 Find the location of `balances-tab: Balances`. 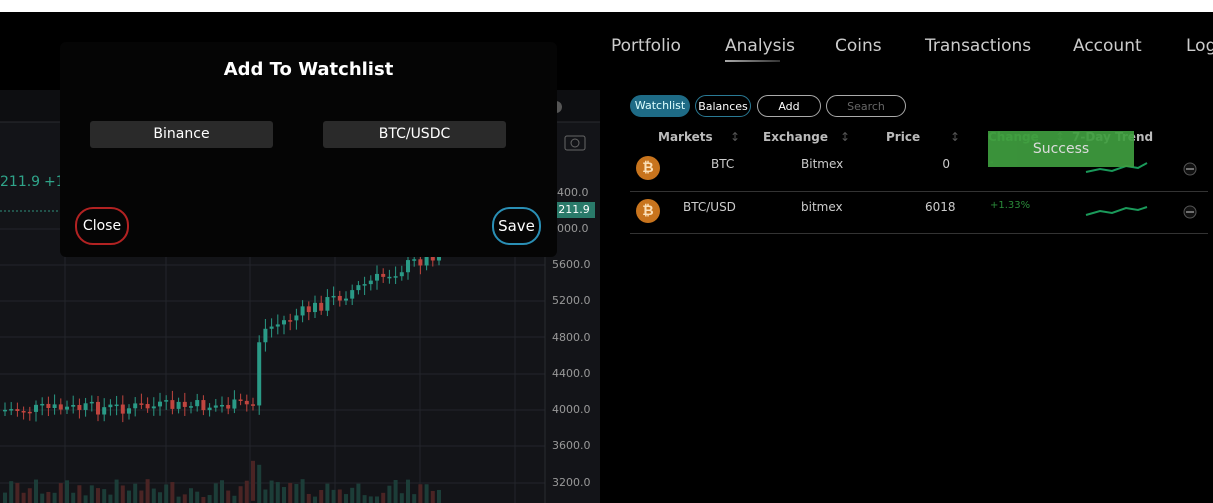

balances-tab: Balances is located at coordinates (723, 106).